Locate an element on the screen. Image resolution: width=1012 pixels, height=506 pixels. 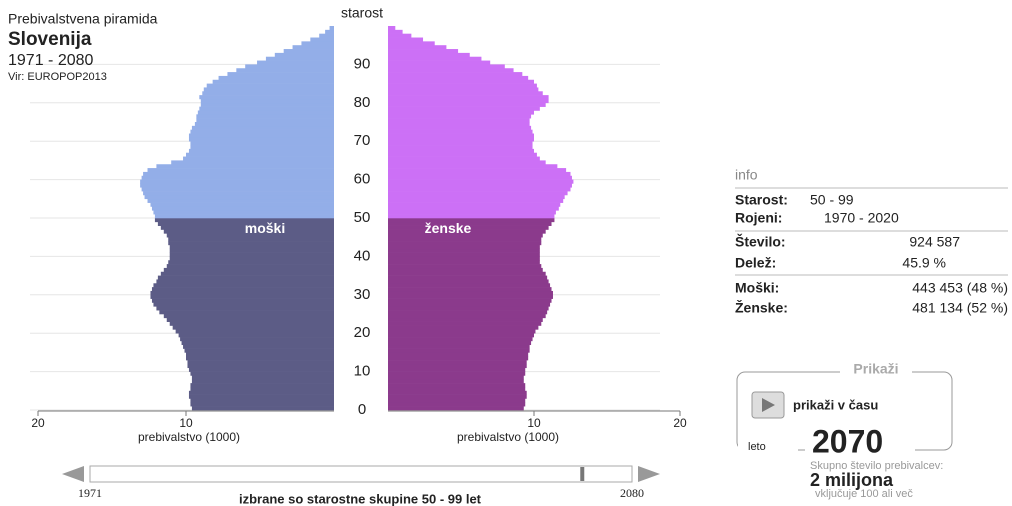
y-tick-label: 60 is located at coordinates (362, 179).